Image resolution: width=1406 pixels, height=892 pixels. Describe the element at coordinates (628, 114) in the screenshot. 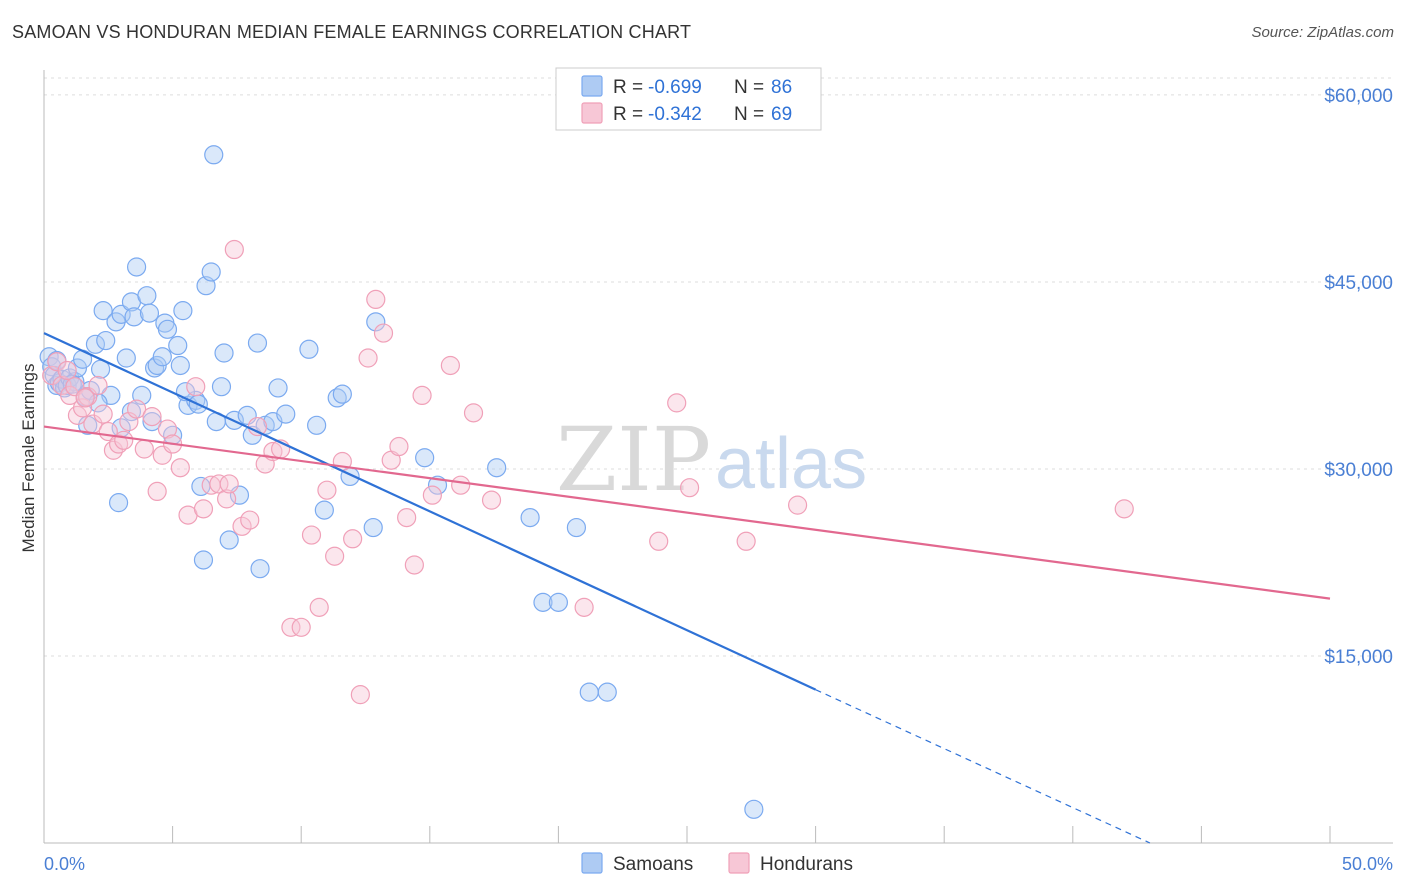

I see `legend-r-label-hondurans: R =` at that location.